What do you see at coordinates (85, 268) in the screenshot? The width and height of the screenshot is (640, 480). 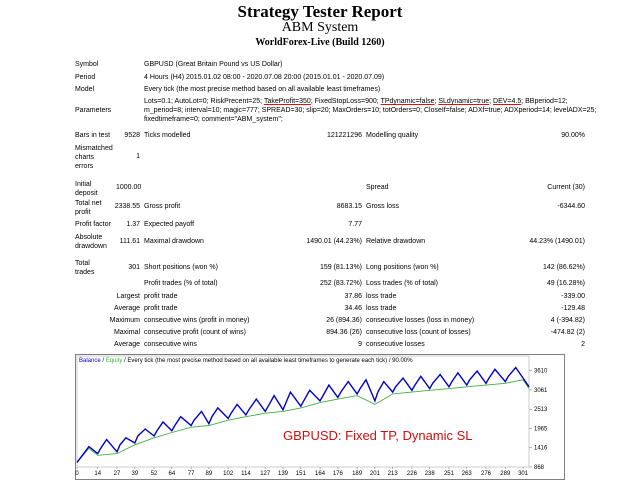 I see `total-trades-label: Total trades` at bounding box center [85, 268].